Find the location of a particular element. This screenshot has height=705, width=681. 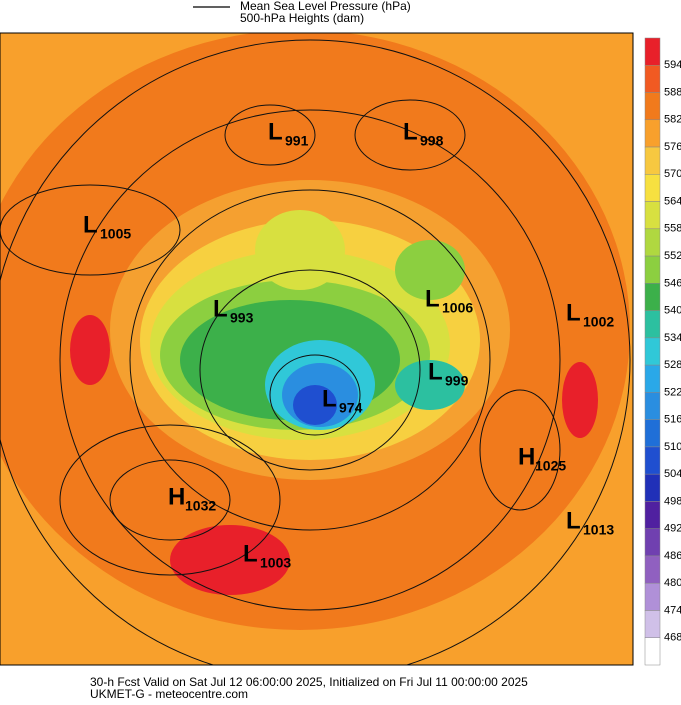

colorbar-label: 594 is located at coordinates (672, 65).